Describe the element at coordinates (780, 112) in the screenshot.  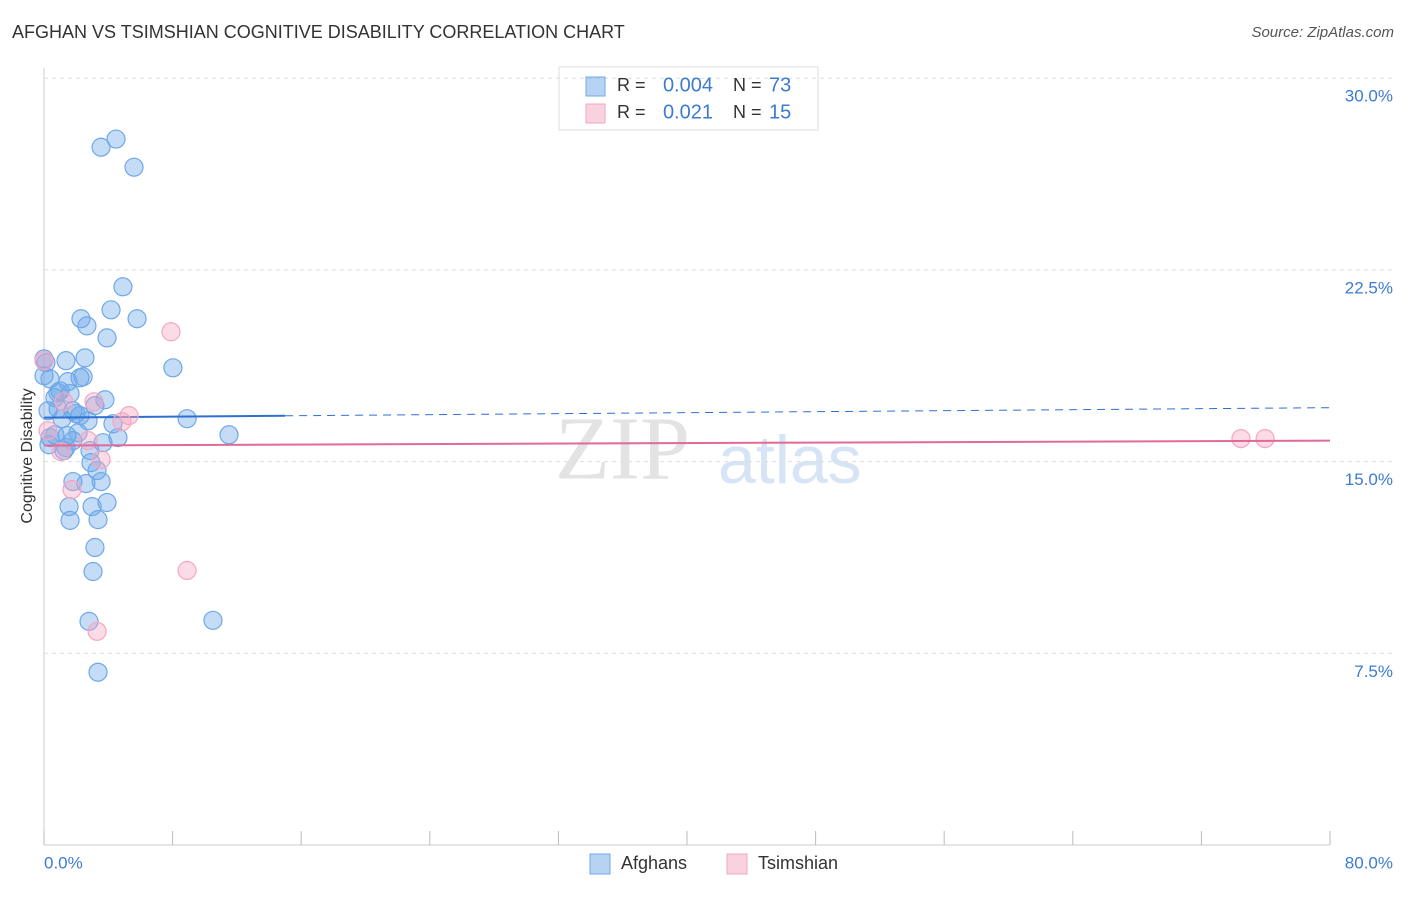
I see `legend-n: 15` at that location.